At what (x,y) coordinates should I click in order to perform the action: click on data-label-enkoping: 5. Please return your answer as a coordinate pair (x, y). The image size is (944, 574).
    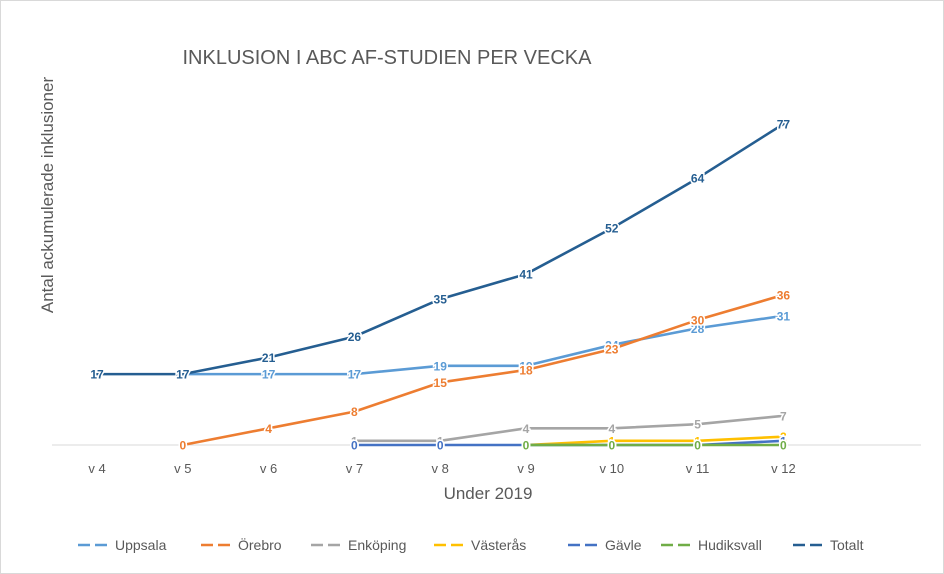
    Looking at the image, I should click on (697, 425).